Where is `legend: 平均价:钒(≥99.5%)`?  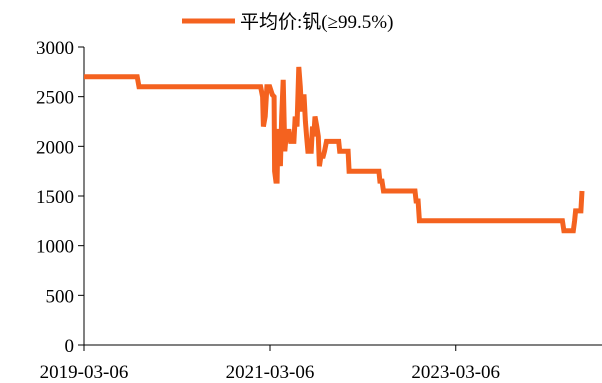 legend: 平均价:钒(≥99.5%) is located at coordinates (287, 22).